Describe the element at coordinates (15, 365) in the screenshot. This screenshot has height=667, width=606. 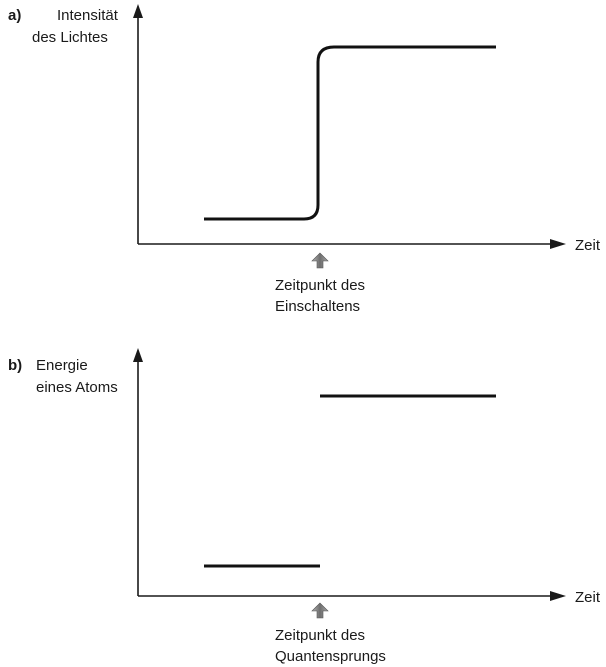
I see `panel-b-tag: b)` at that location.